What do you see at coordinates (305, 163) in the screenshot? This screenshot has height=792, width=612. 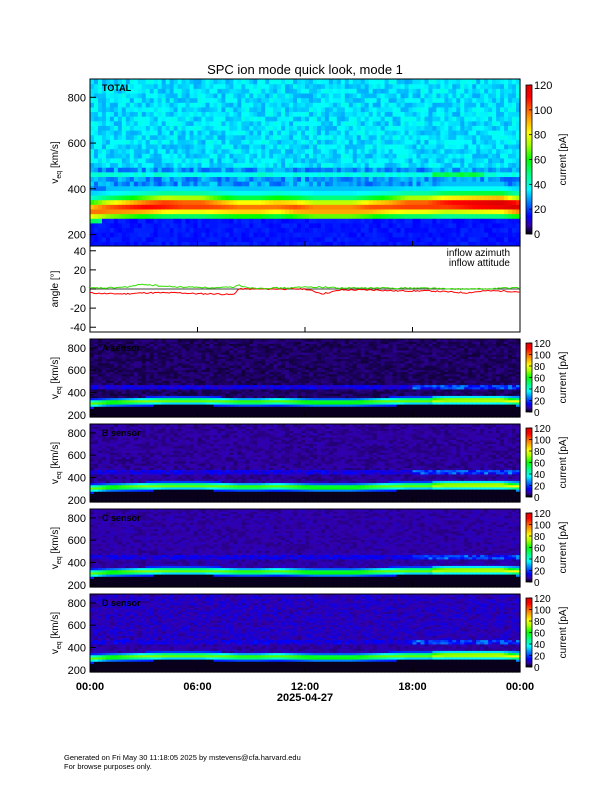 I see `total-heatmap` at bounding box center [305, 163].